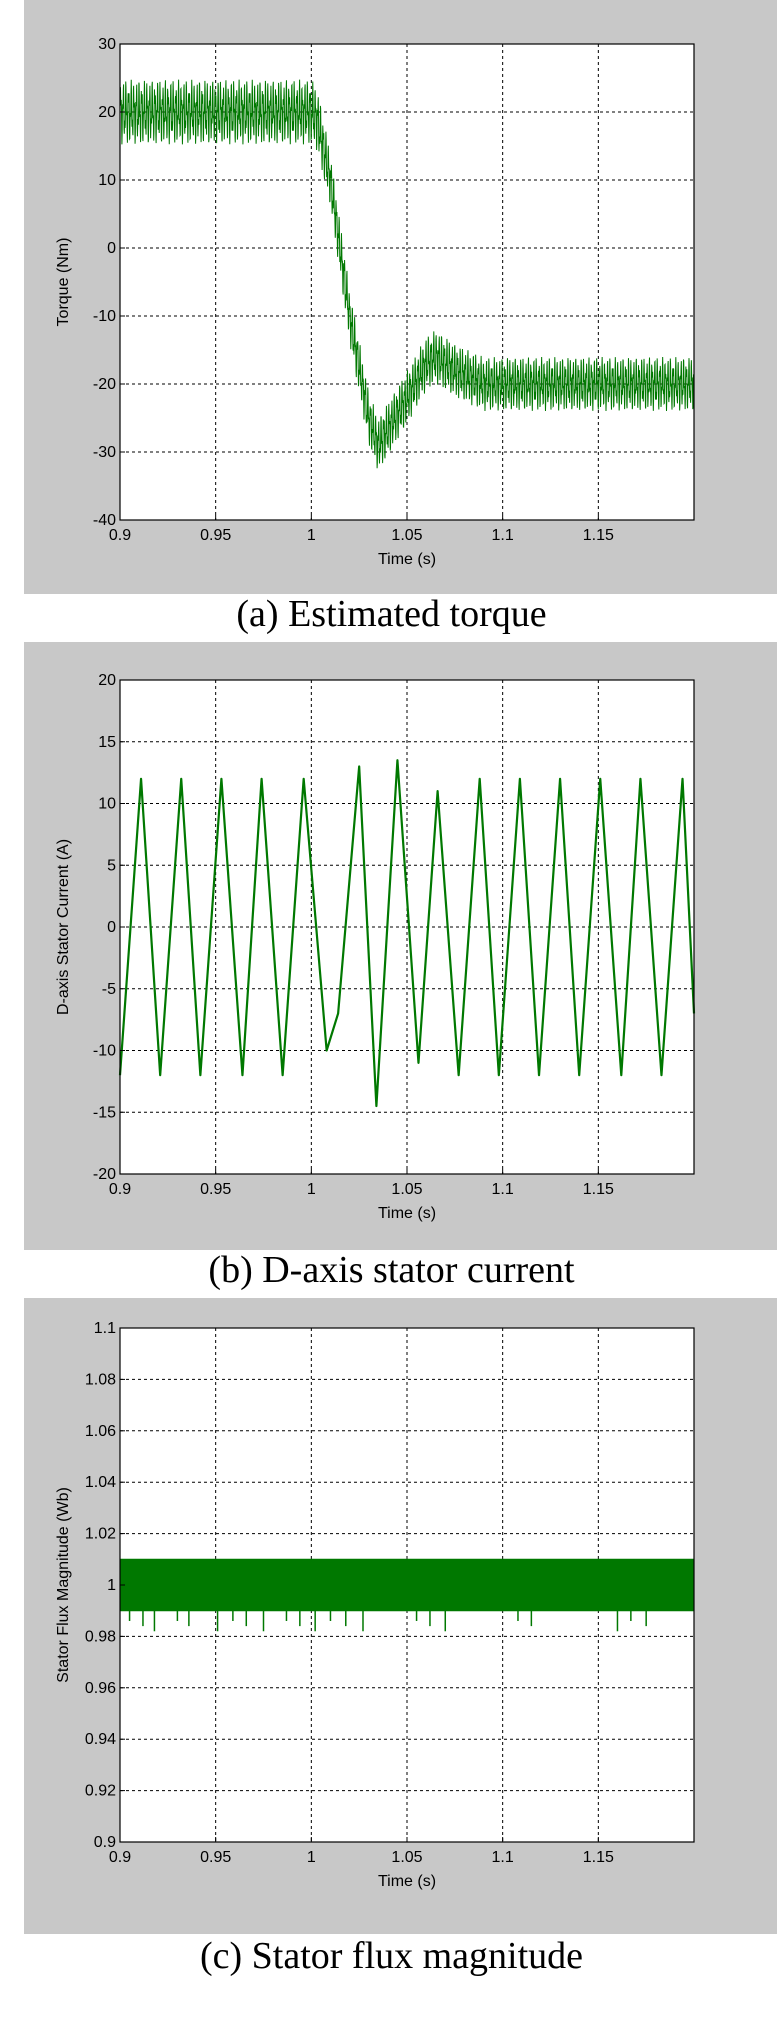 This screenshot has width=783, height=2037. What do you see at coordinates (111, 865) in the screenshot?
I see `y-tick-label: 5` at bounding box center [111, 865].